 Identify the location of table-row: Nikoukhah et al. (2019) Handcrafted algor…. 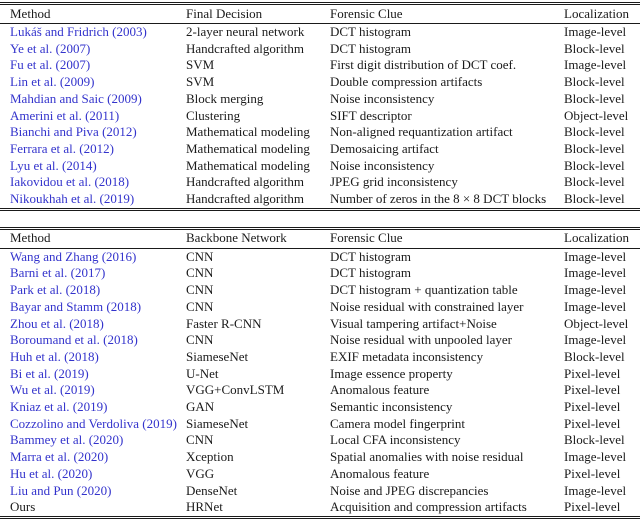
(320, 200).